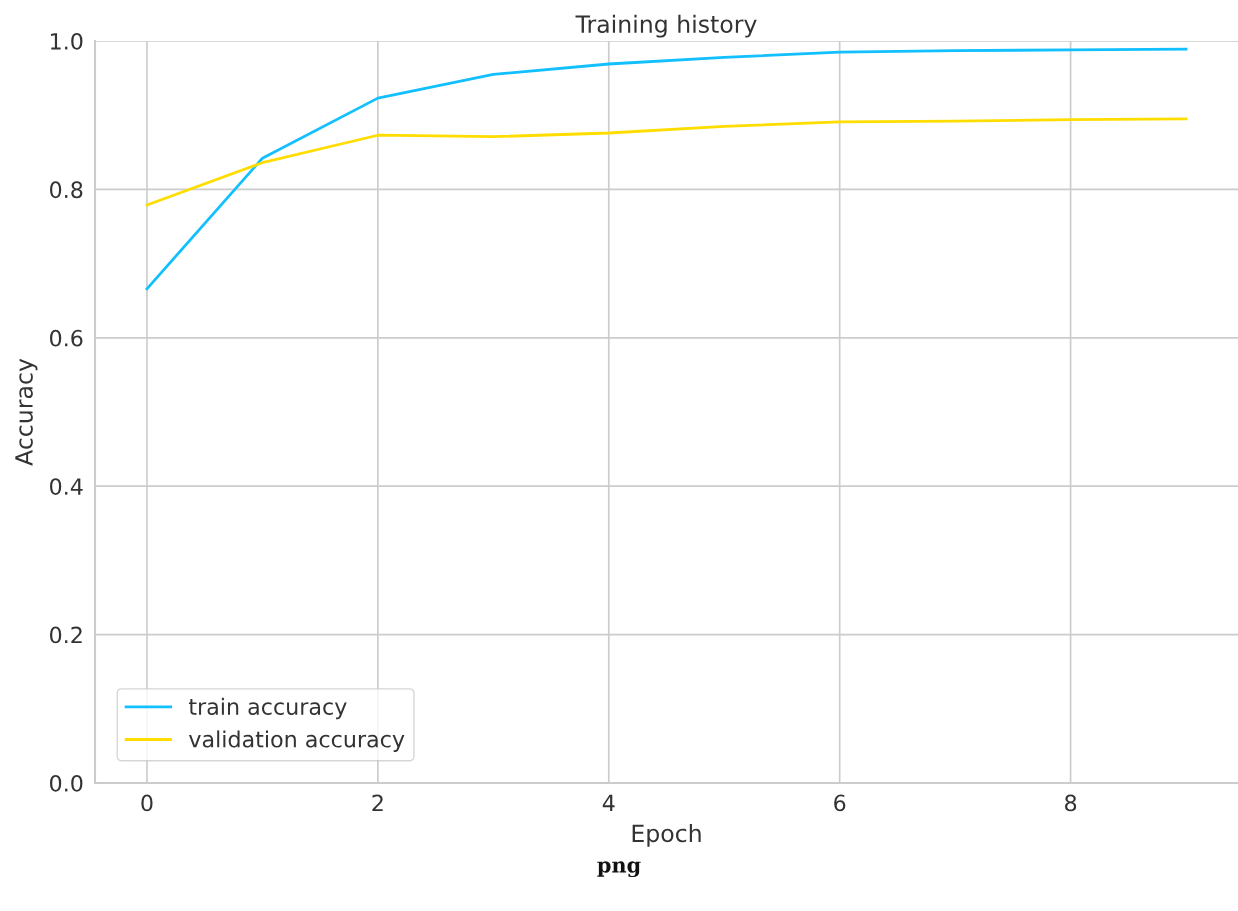 The height and width of the screenshot is (911, 1238). I want to click on y-tick-label: 0.6, so click(66, 338).